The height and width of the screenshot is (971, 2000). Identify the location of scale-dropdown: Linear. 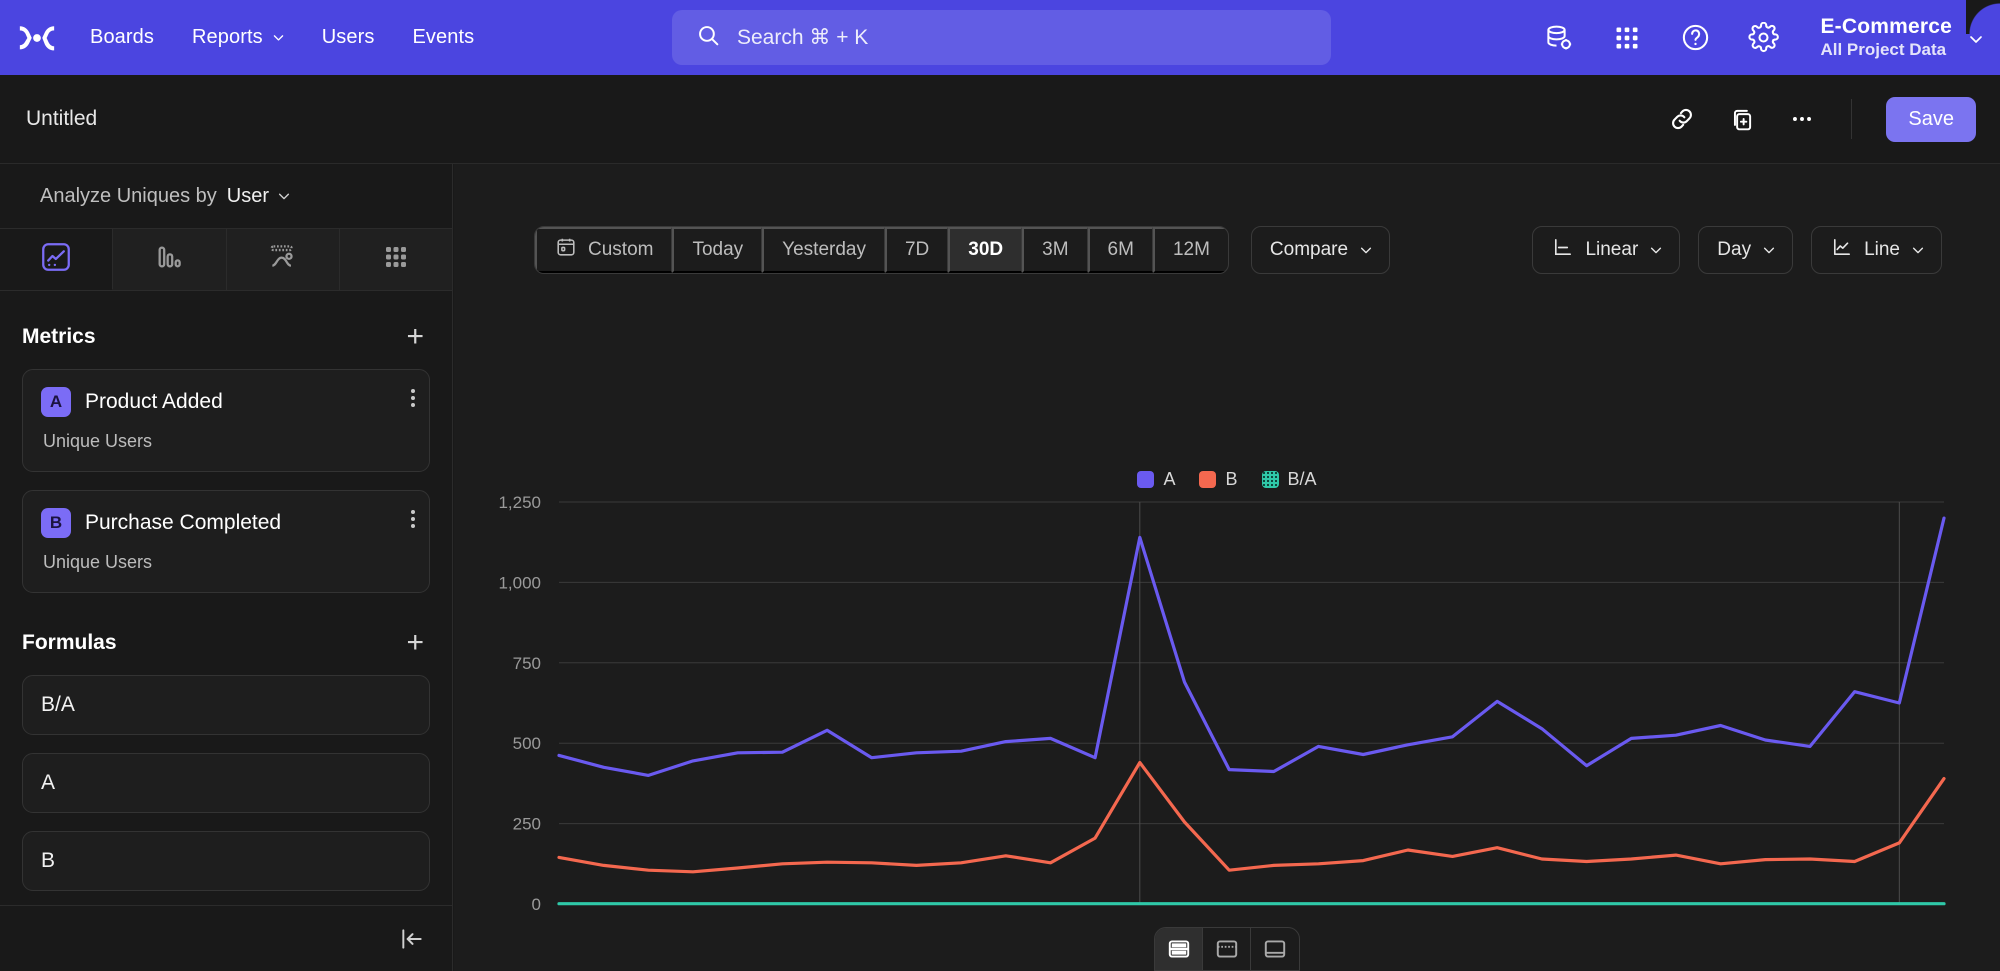
(1606, 250).